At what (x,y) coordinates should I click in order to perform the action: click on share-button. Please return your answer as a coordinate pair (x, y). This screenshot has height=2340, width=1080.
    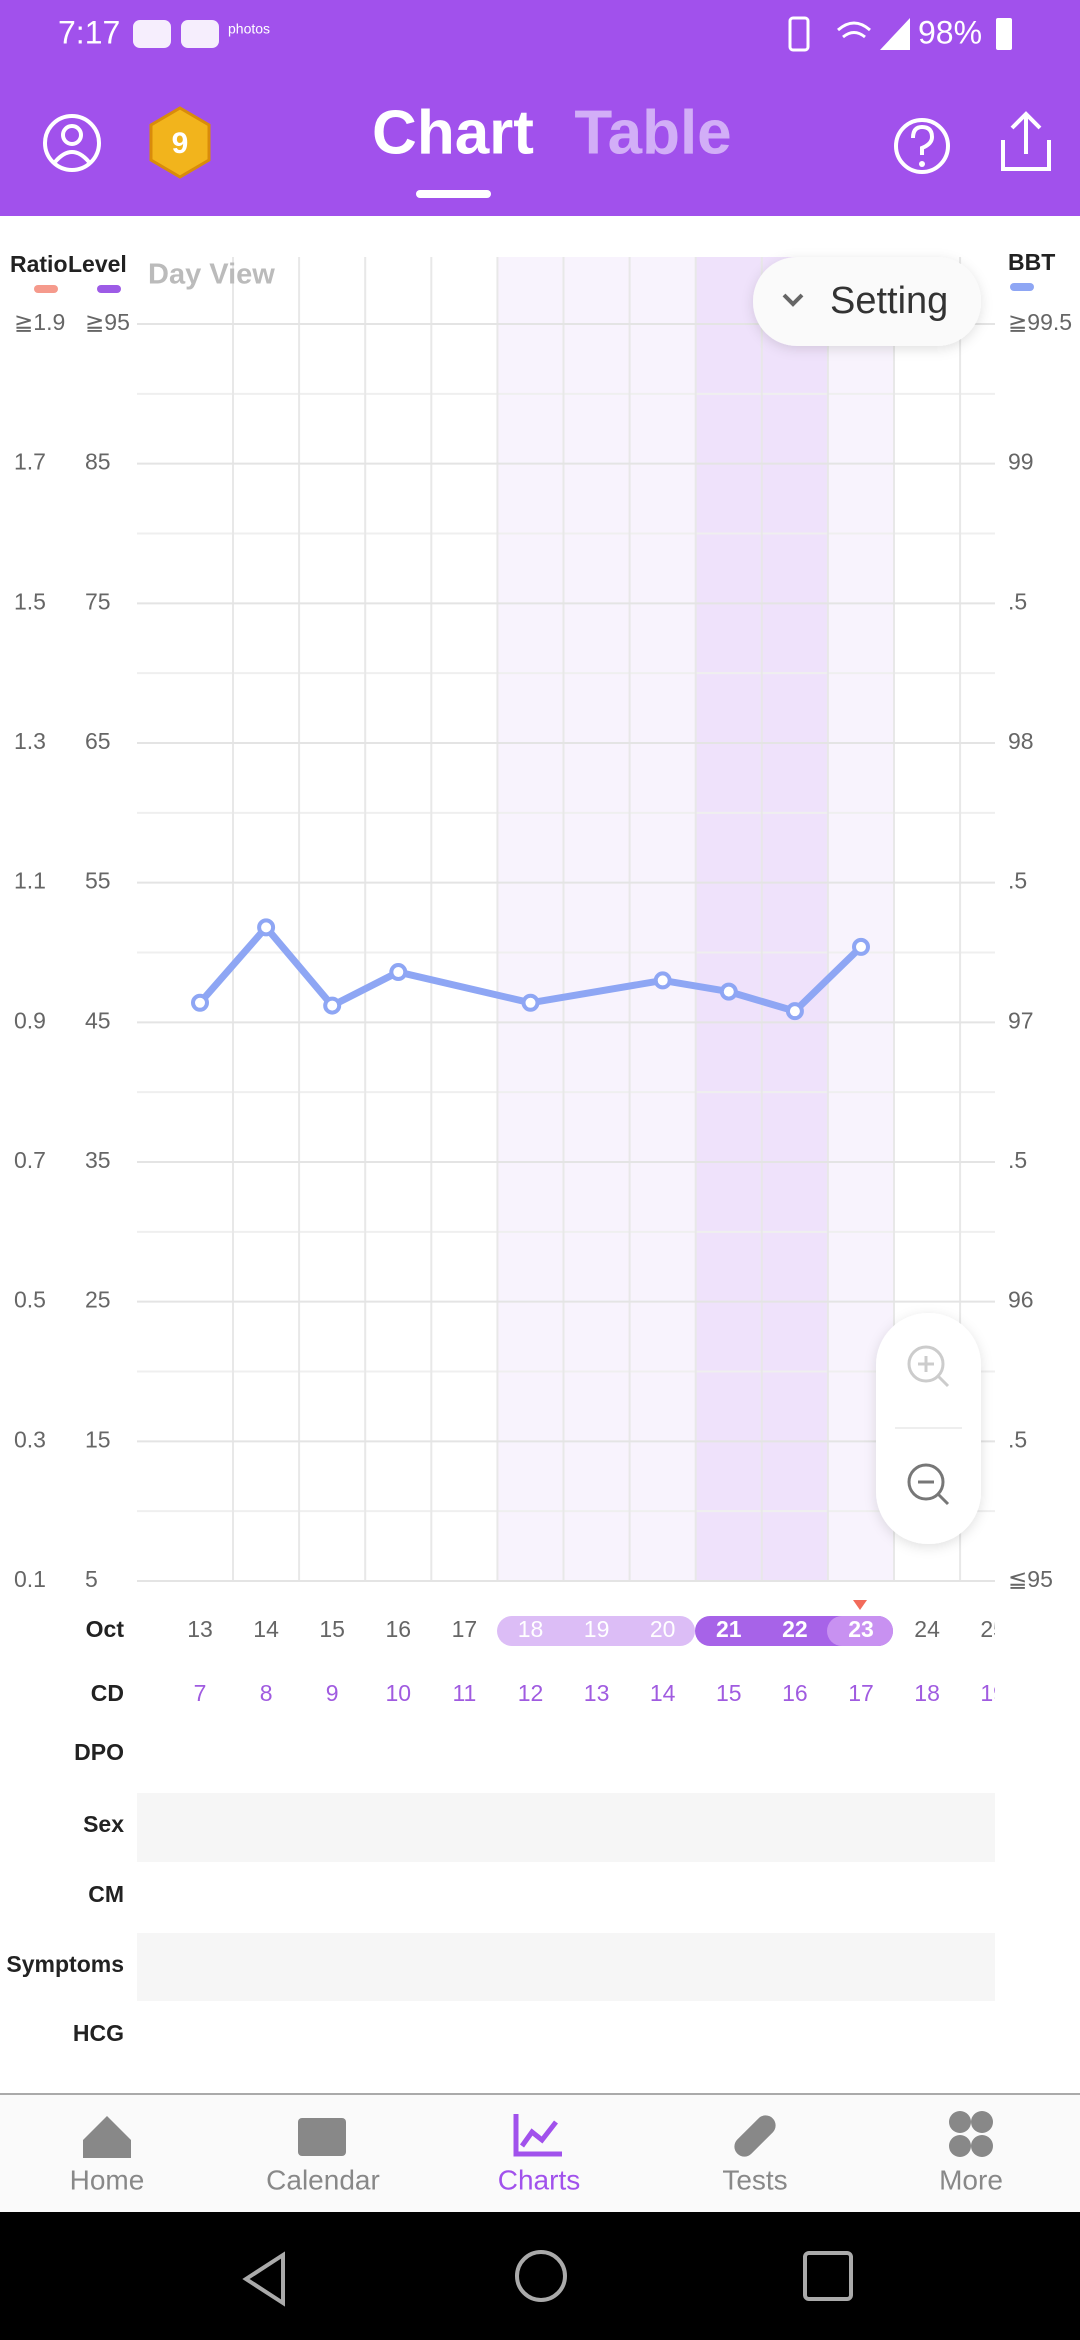
    Looking at the image, I should click on (1026, 141).